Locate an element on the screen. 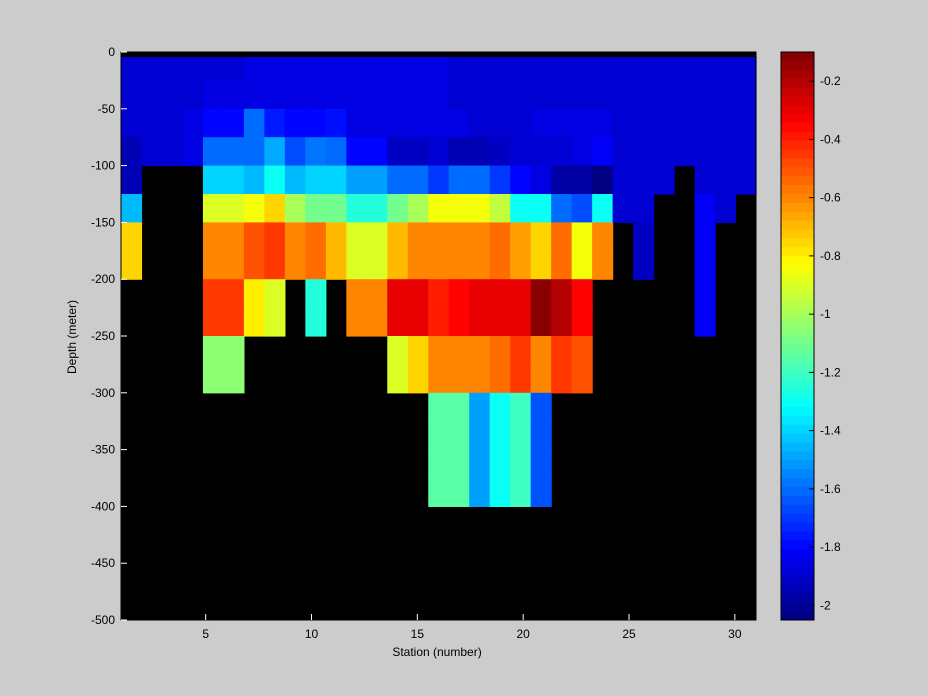  colorbar-tick-label: -0.6 is located at coordinates (830, 198).